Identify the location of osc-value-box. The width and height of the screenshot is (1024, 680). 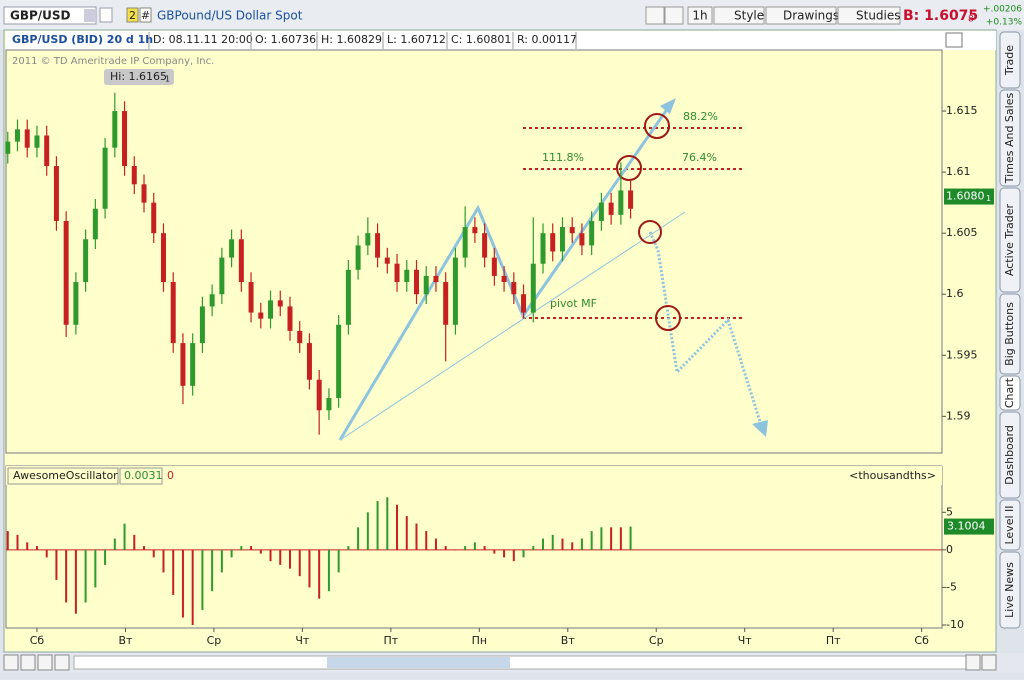
(141, 476).